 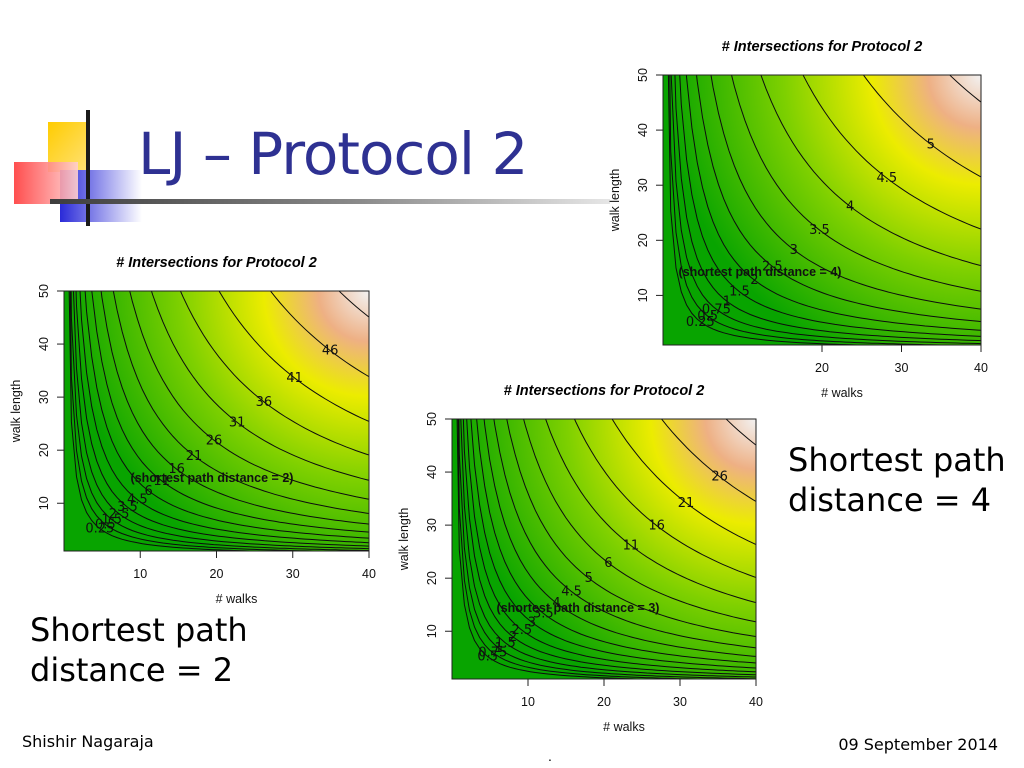 I want to click on contour-label: 31, so click(x=237, y=422).